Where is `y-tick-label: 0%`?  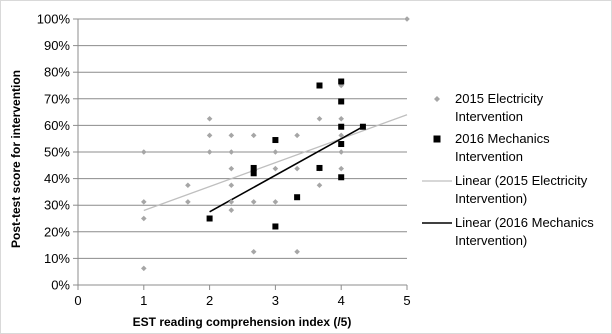 y-tick-label: 0% is located at coordinates (60, 285).